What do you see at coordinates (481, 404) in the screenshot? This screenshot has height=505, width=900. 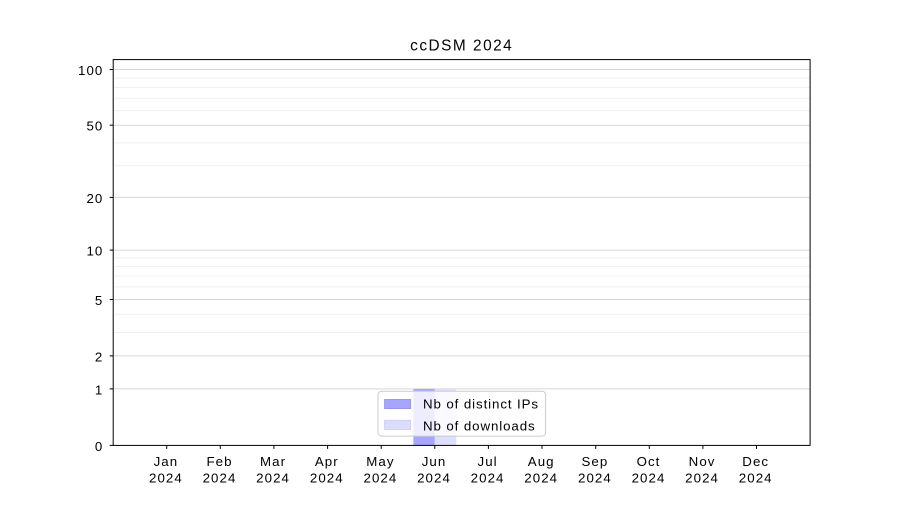 I see `svg-text: Nb of distinct IPs` at bounding box center [481, 404].